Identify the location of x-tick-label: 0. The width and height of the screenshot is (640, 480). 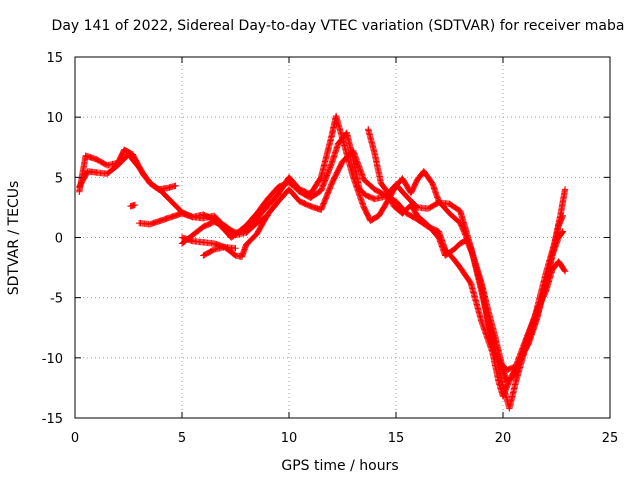
(75, 438).